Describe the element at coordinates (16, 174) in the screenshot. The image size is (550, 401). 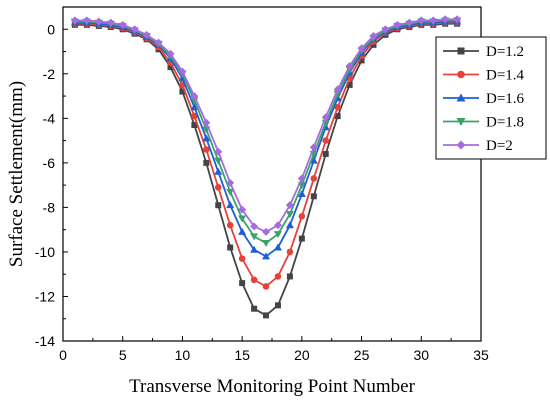
I see `y-axis-label: Surface Settlement(mm)` at that location.